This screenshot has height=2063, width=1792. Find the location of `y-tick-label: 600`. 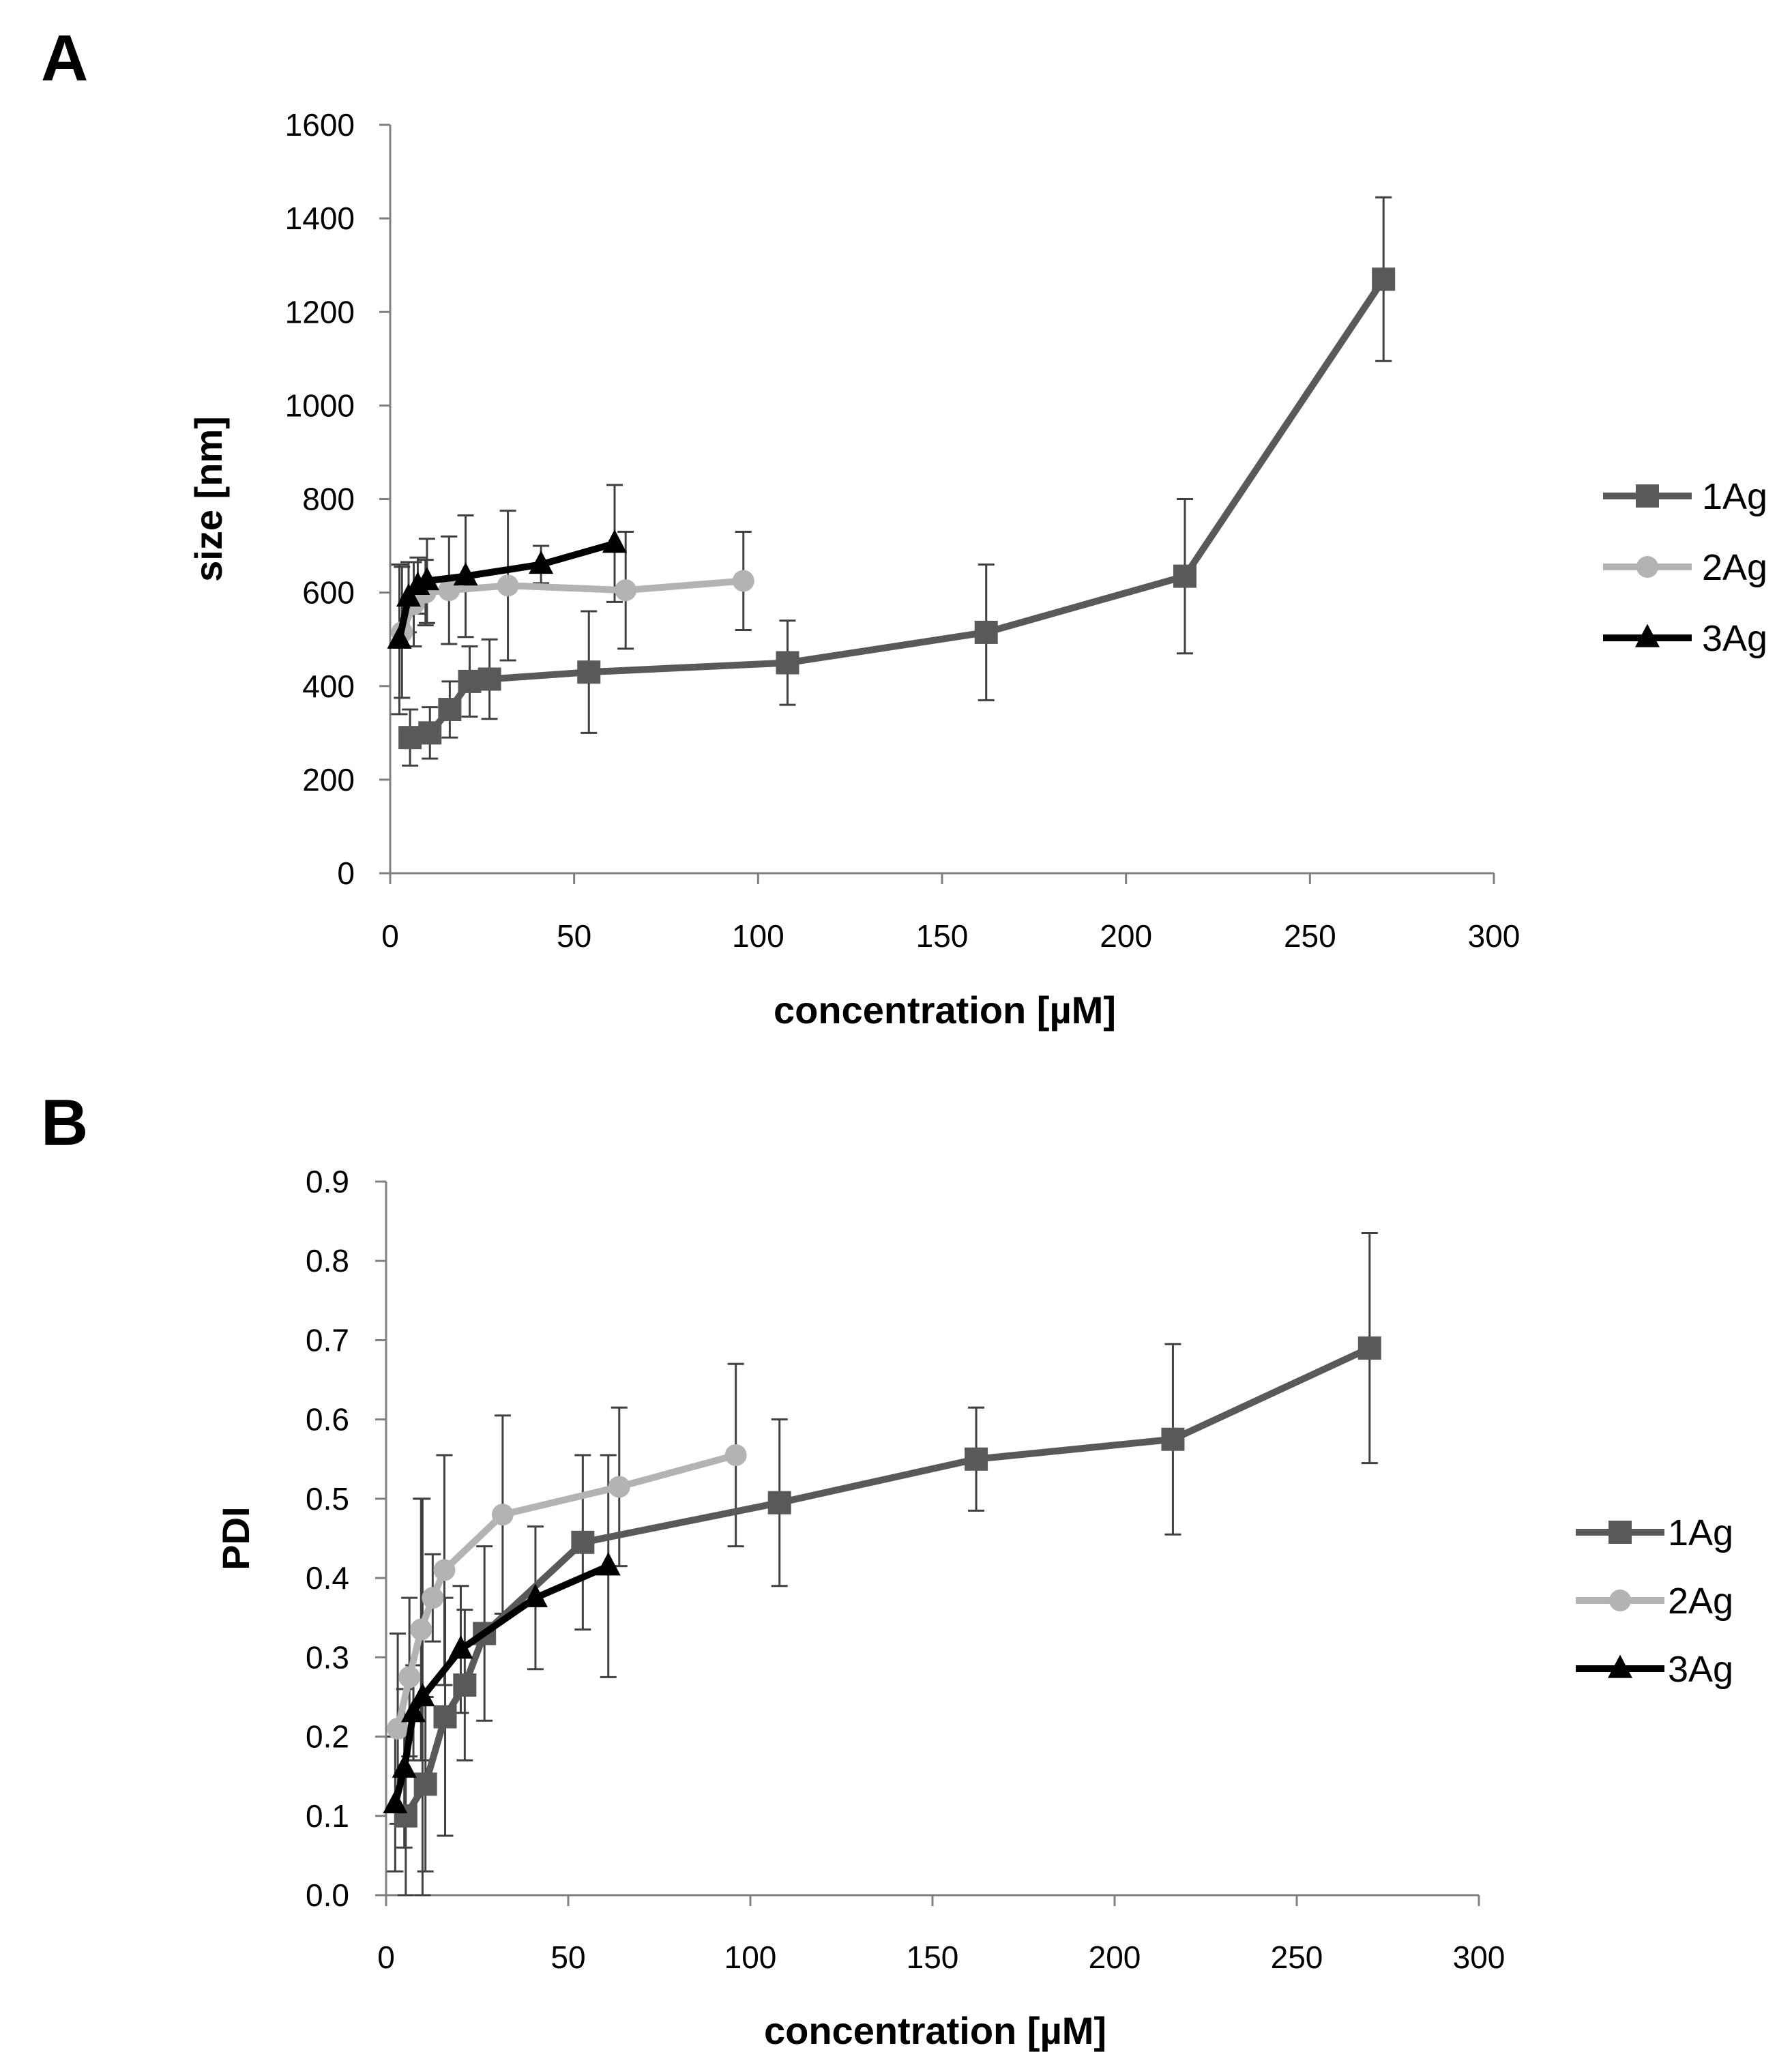

y-tick-label: 600 is located at coordinates (328, 593).